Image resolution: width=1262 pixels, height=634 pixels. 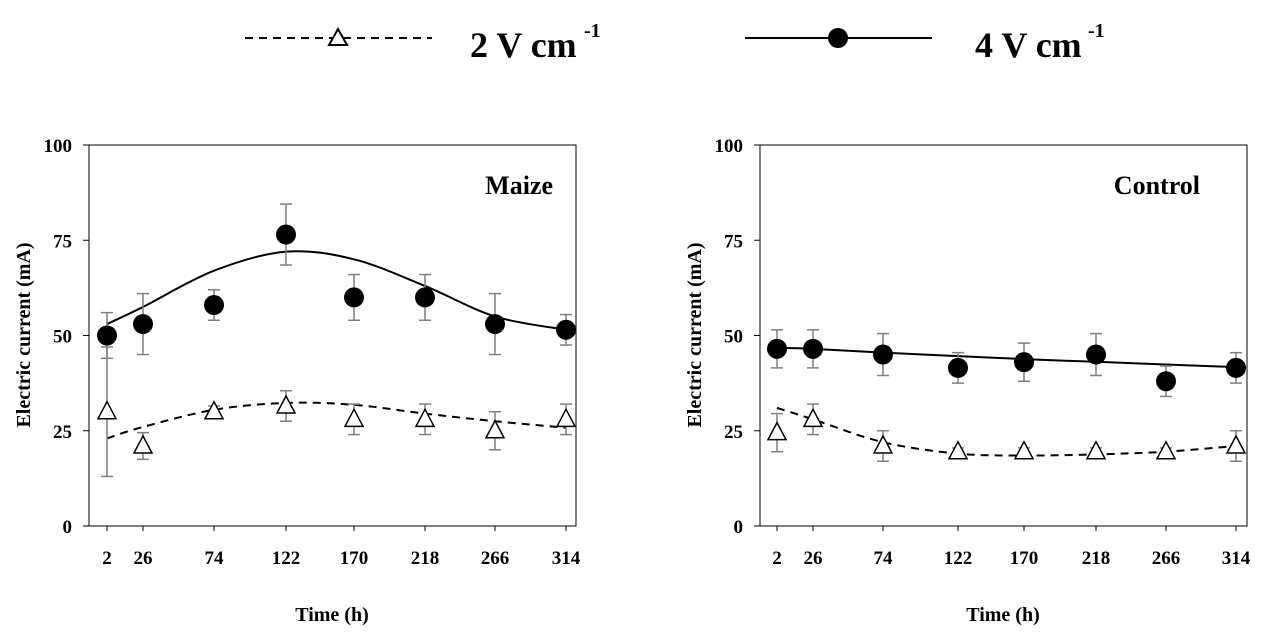 What do you see at coordinates (523, 45) in the screenshot?
I see `legend-label-2v: 2 V cm` at bounding box center [523, 45].